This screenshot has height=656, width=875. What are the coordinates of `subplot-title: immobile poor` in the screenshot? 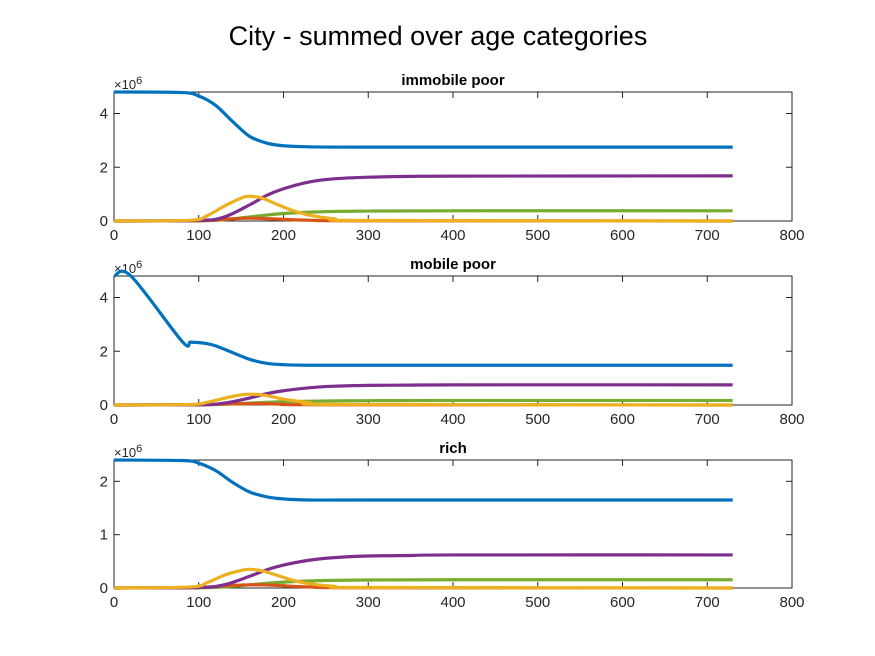 It's located at (453, 80).